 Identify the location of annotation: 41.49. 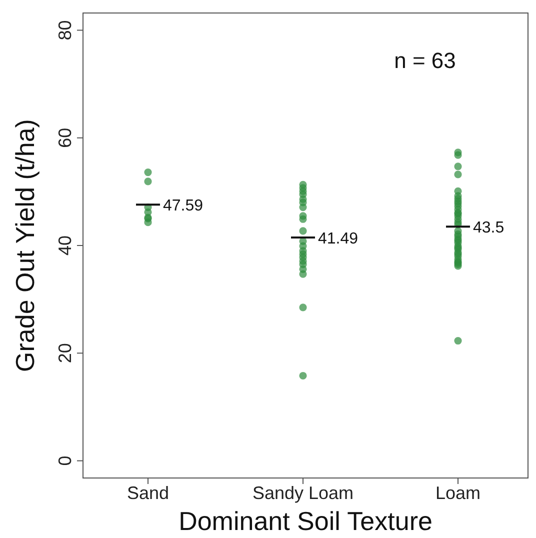
(338, 239).